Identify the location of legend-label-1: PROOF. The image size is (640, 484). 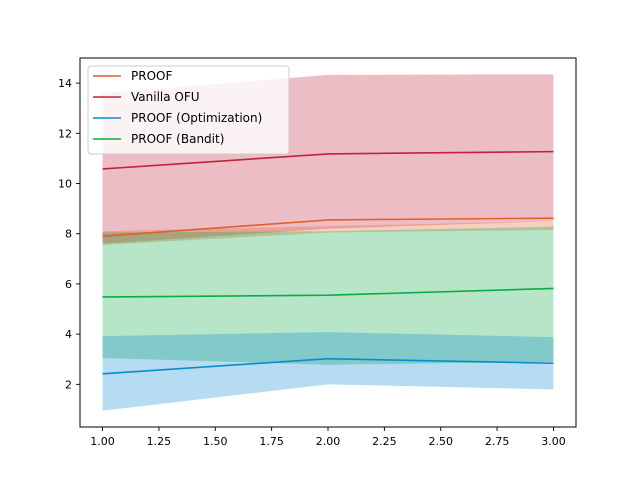
(151, 76).